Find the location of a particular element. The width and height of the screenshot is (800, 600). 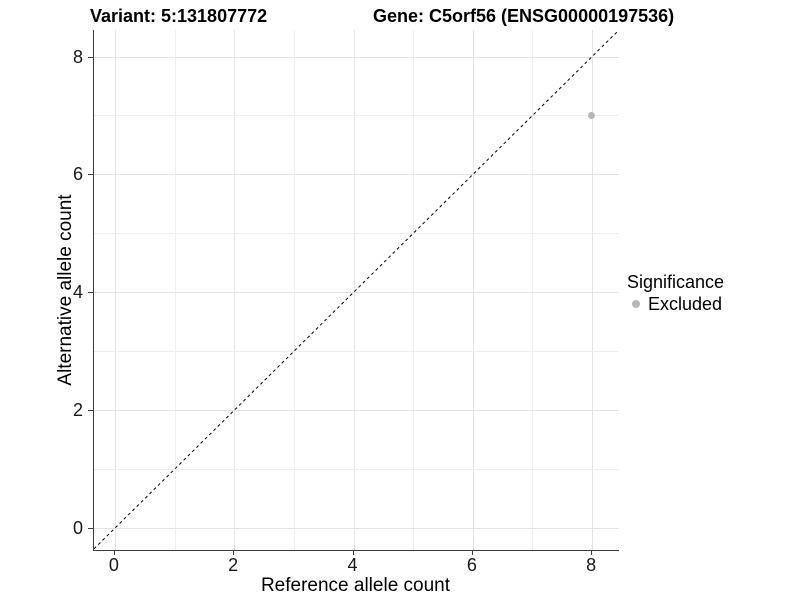

y-tick-label: 6 is located at coordinates (77, 174).